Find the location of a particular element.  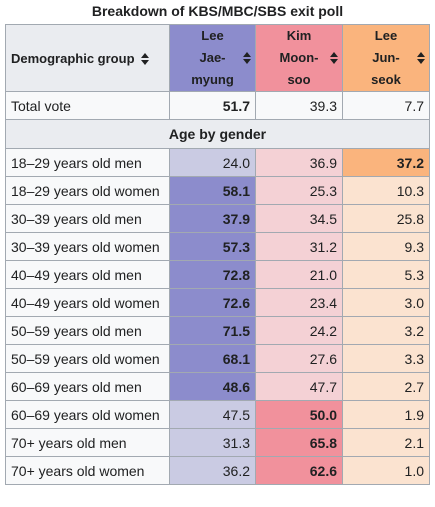

table-row: 40–49 years old men 72.8 21.0 5.3 is located at coordinates (217, 274).